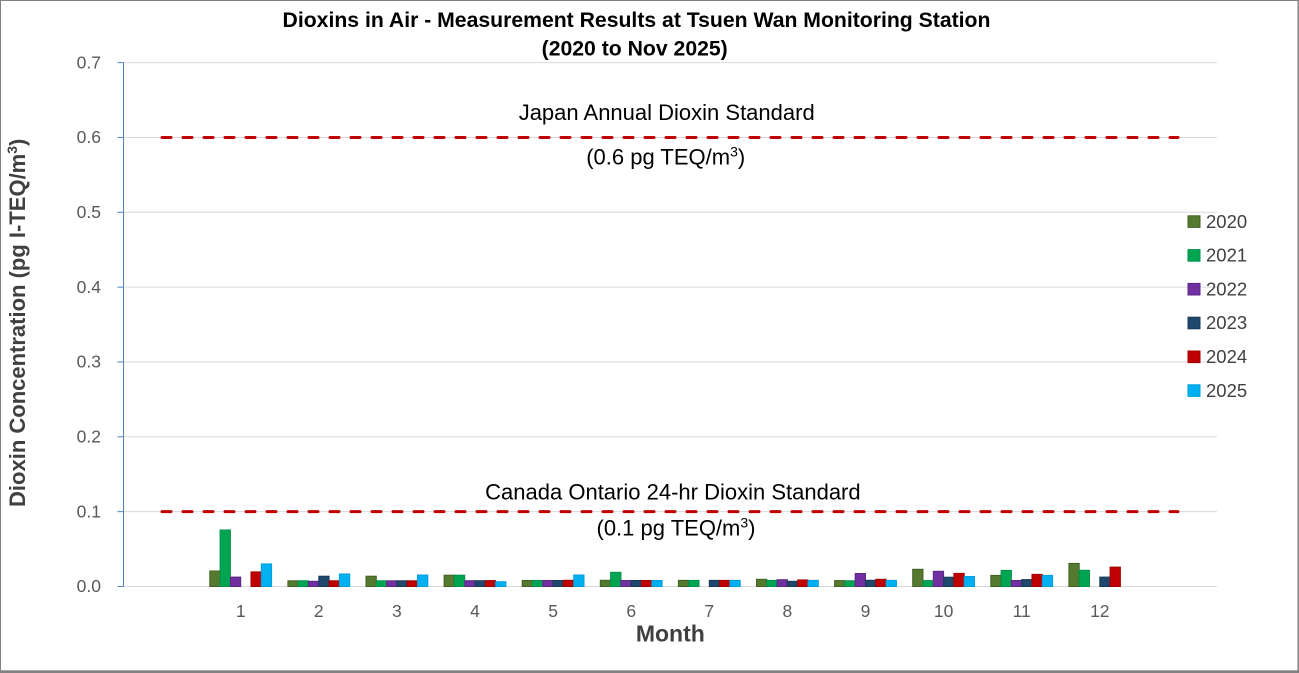 This screenshot has height=673, width=1299. What do you see at coordinates (89, 62) in the screenshot?
I see `svg-text: 0.7` at bounding box center [89, 62].